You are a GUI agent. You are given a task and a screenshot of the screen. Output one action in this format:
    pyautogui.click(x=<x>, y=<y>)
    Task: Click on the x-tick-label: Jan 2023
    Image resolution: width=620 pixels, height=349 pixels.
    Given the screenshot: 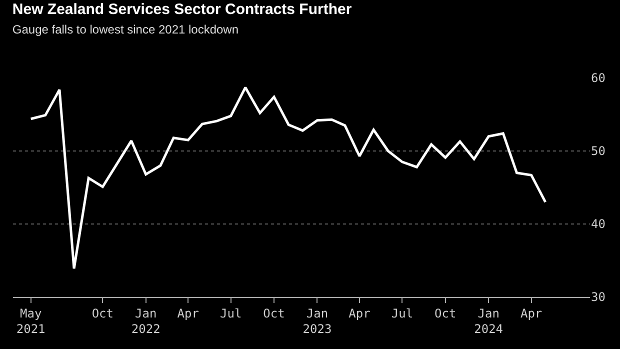 What is the action you would take?
    pyautogui.click(x=317, y=321)
    